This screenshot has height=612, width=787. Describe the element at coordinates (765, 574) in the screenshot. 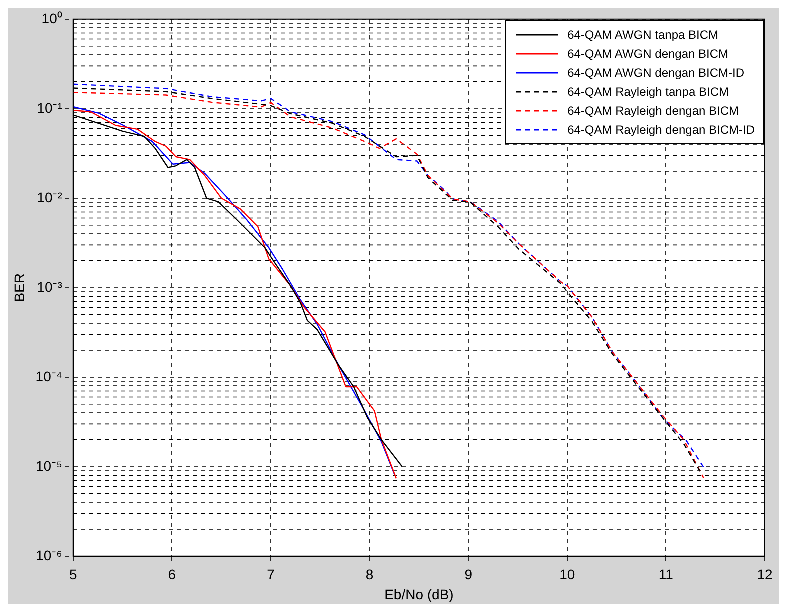

I see `x-tick-label: 12` at that location.